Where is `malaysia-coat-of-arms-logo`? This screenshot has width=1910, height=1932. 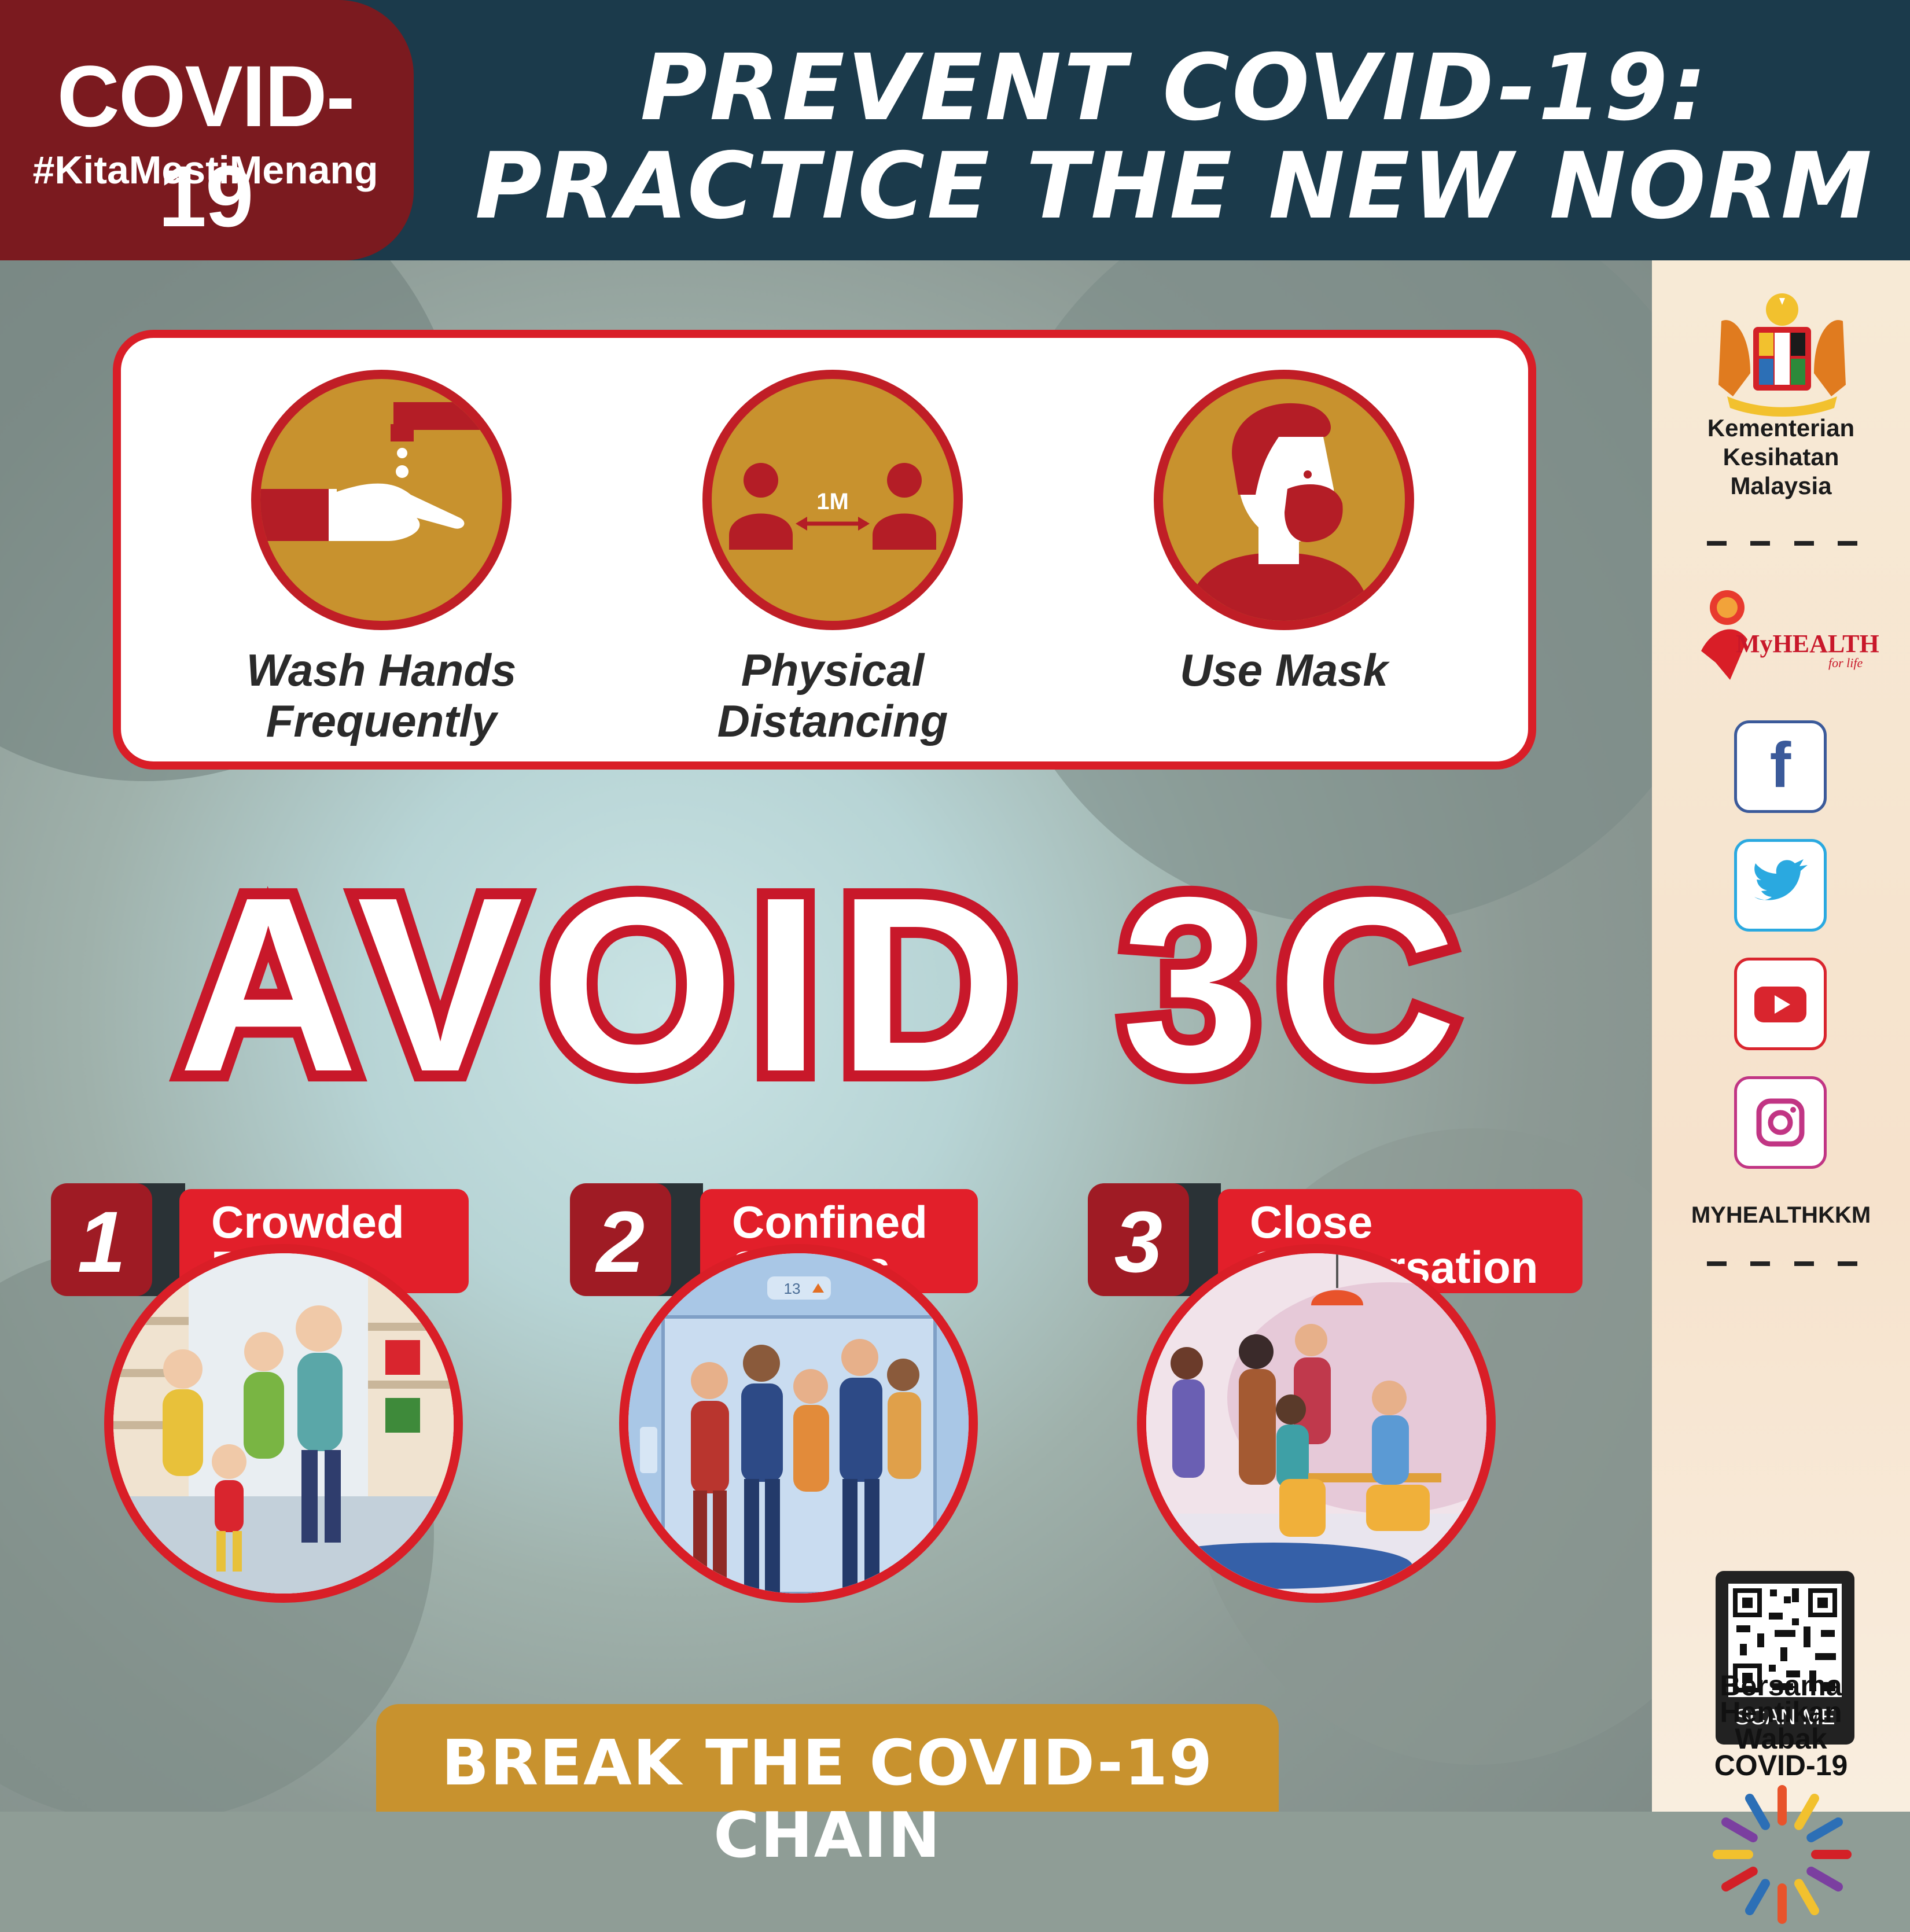 malaysia-coat-of-arms-logo is located at coordinates (1782, 352).